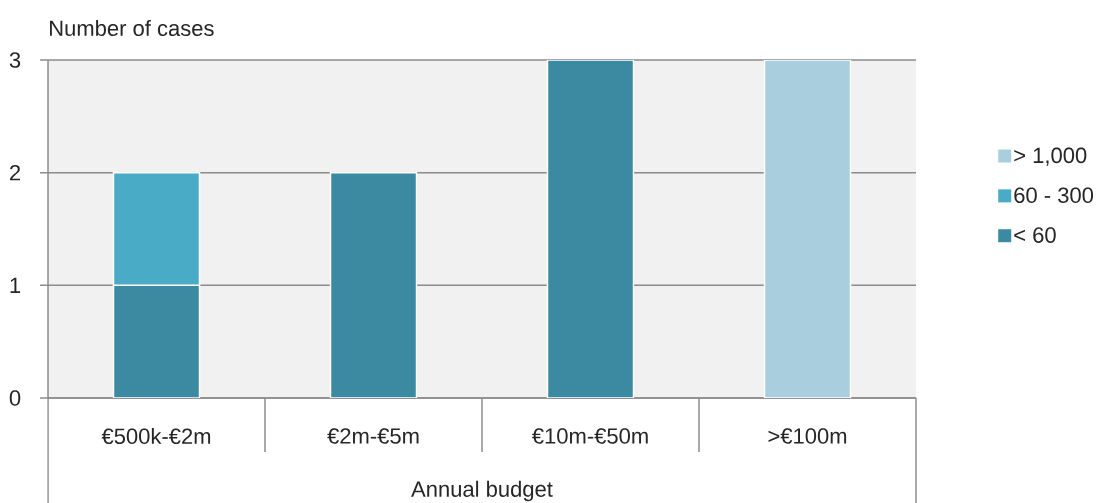  Describe the element at coordinates (15, 398) in the screenshot. I see `y-tick-label: 0` at that location.